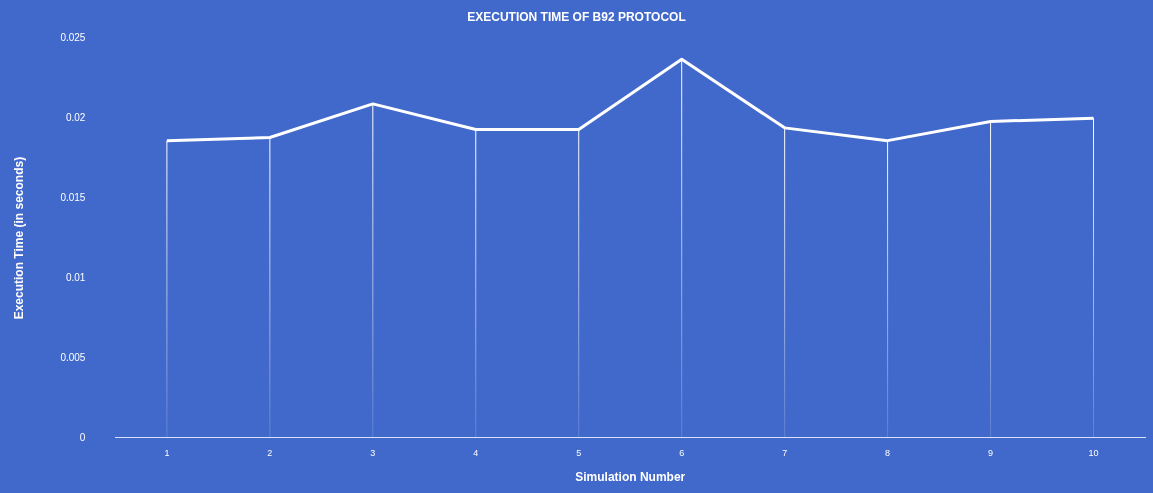 This screenshot has width=1153, height=493. Describe the element at coordinates (576, 16) in the screenshot. I see `chart-title: EXECUTION TIME OF B92 PROTOCOL` at that location.